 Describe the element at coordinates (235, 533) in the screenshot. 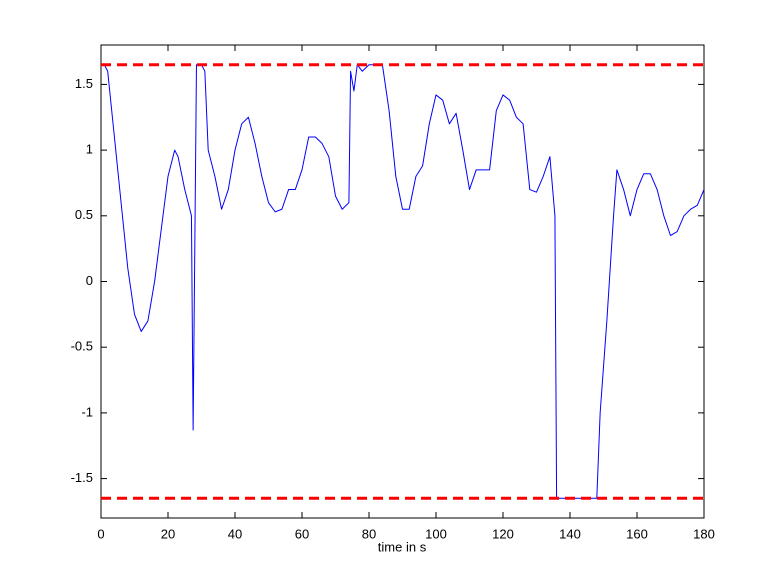

I see `x-tick-label: 40` at that location.